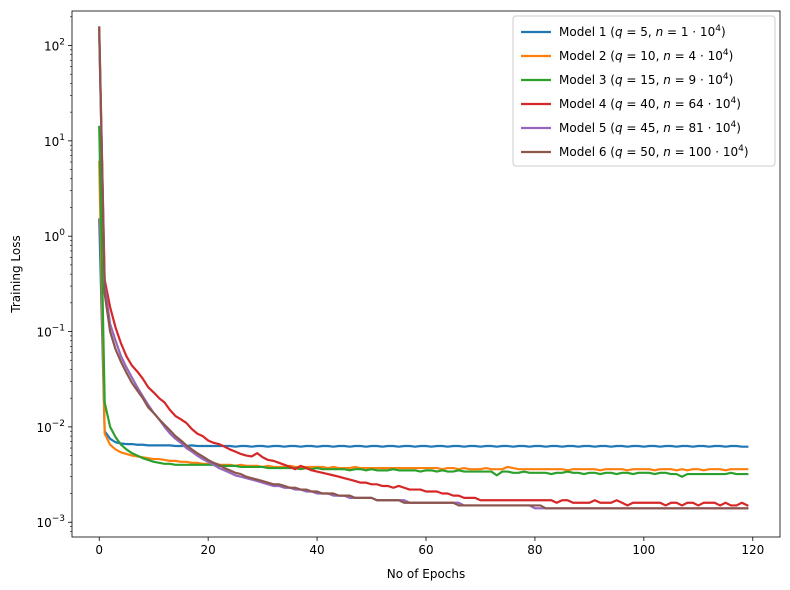 The image size is (790, 590). I want to click on y-axis: 10⁻³ 10⁻² 10⁻¹ 10⁰ 10¹ 10², so click(54, 274).